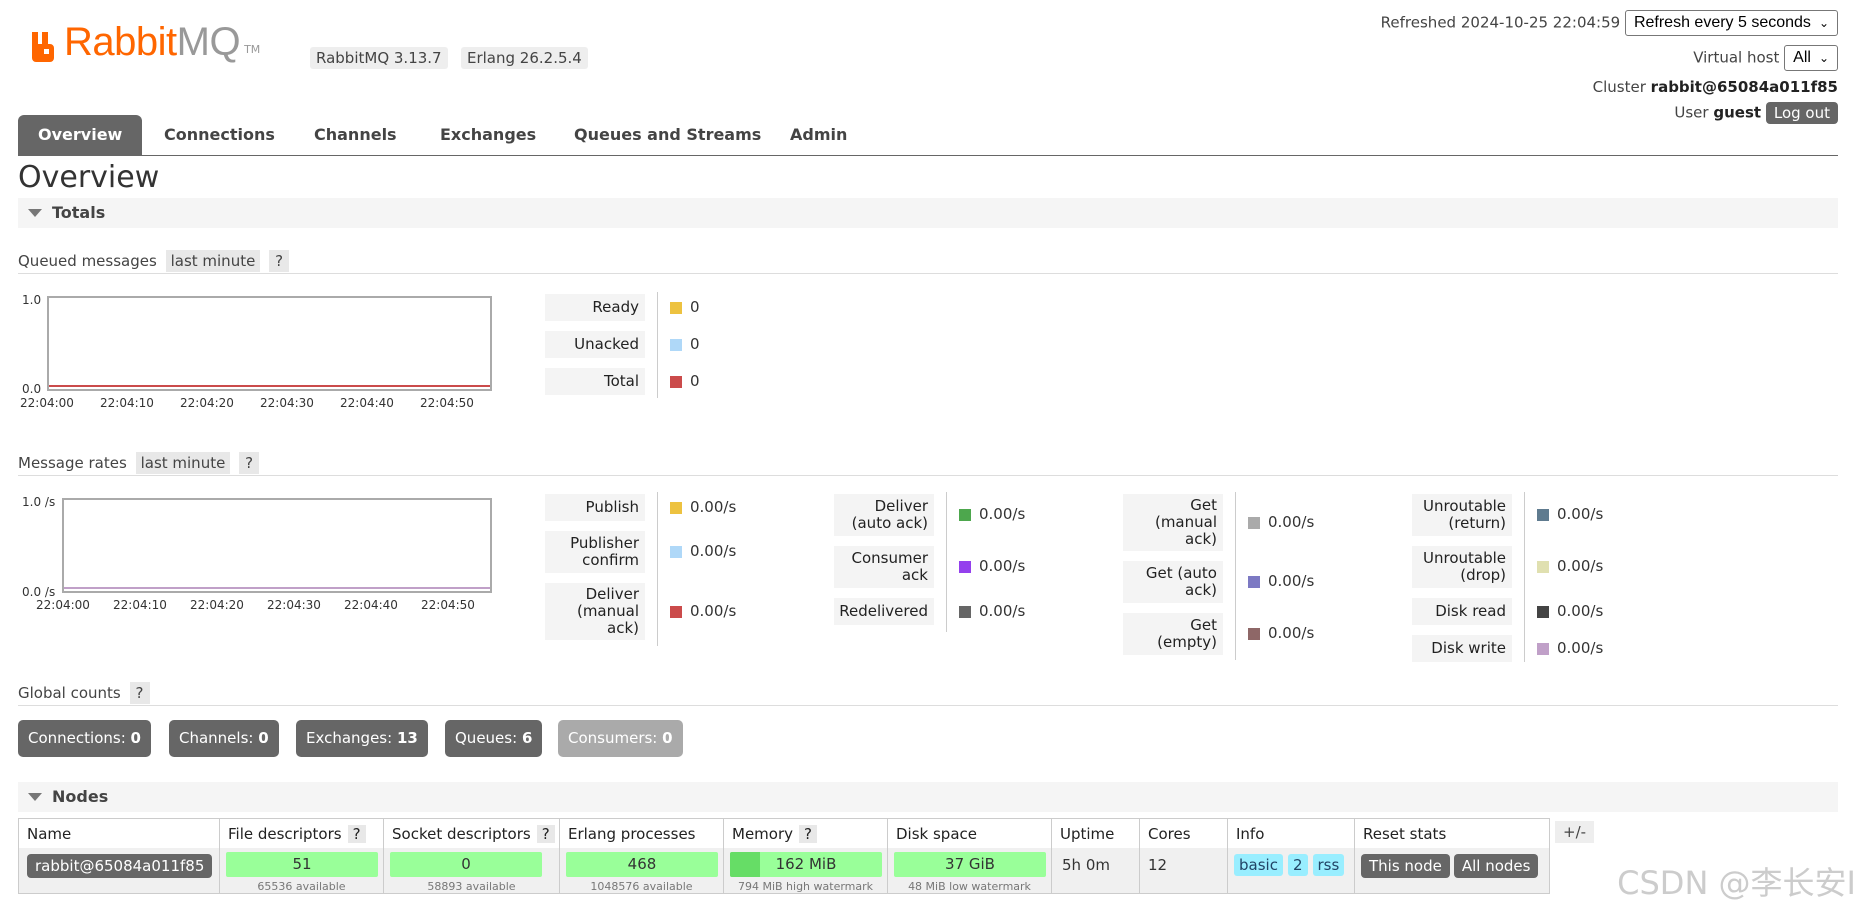 Image resolution: width=1856 pixels, height=911 pixels. I want to click on legend-label: Unroutable (return), so click(1462, 515).